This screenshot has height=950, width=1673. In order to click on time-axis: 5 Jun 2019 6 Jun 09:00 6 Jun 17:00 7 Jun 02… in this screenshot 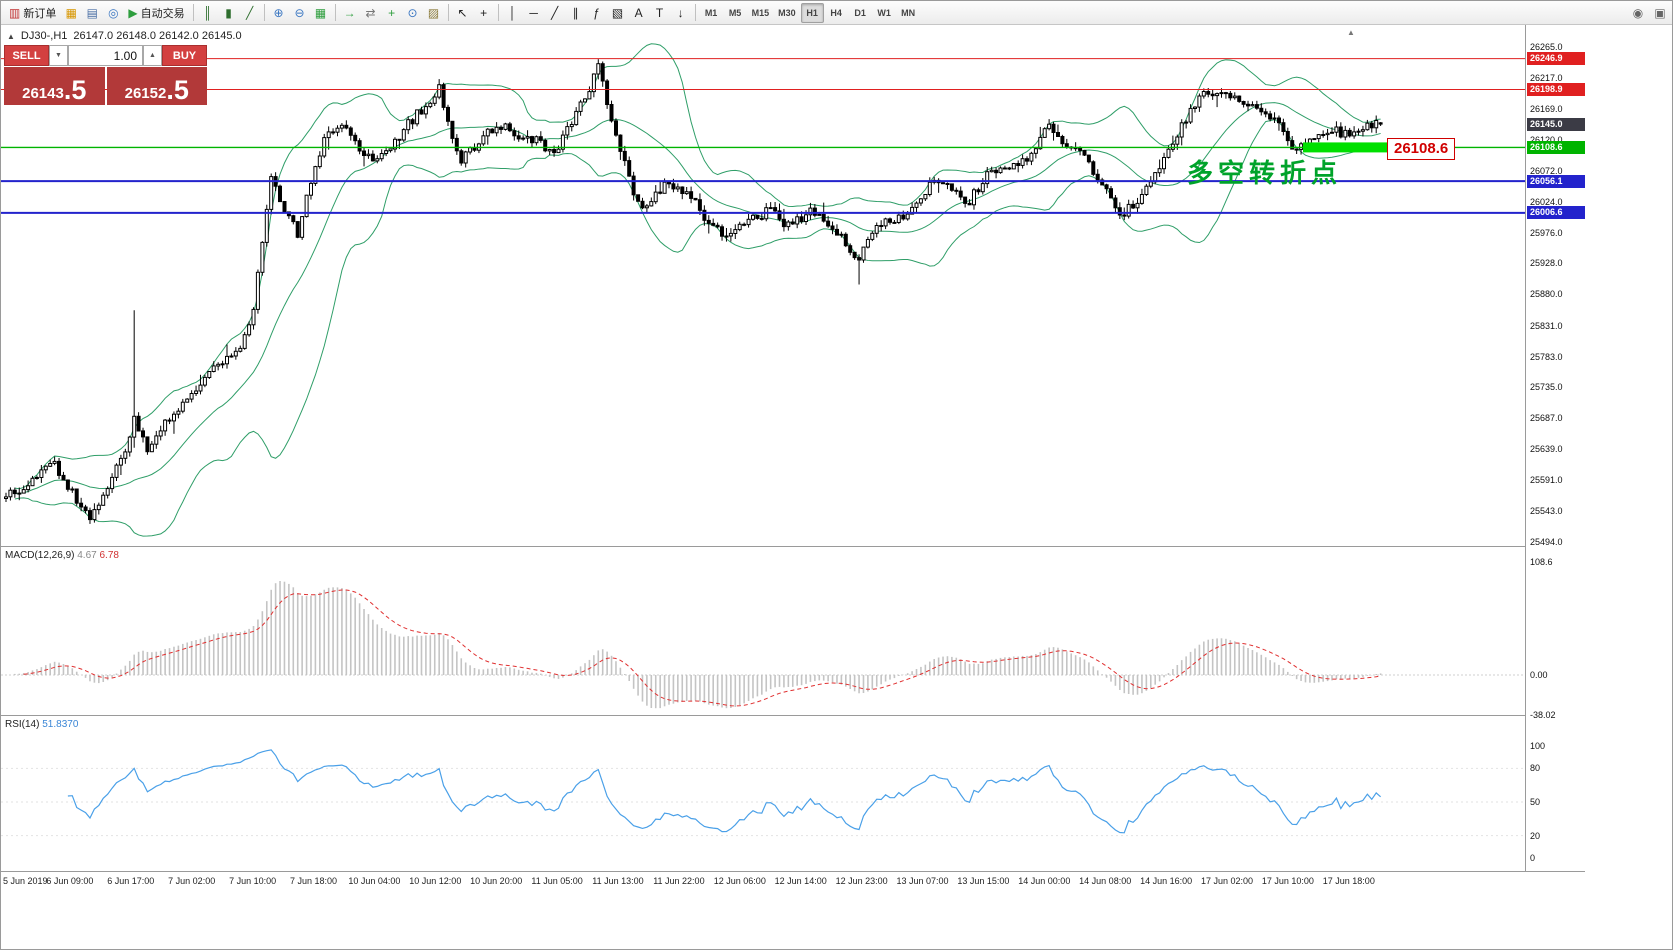, I will do `click(793, 881)`.